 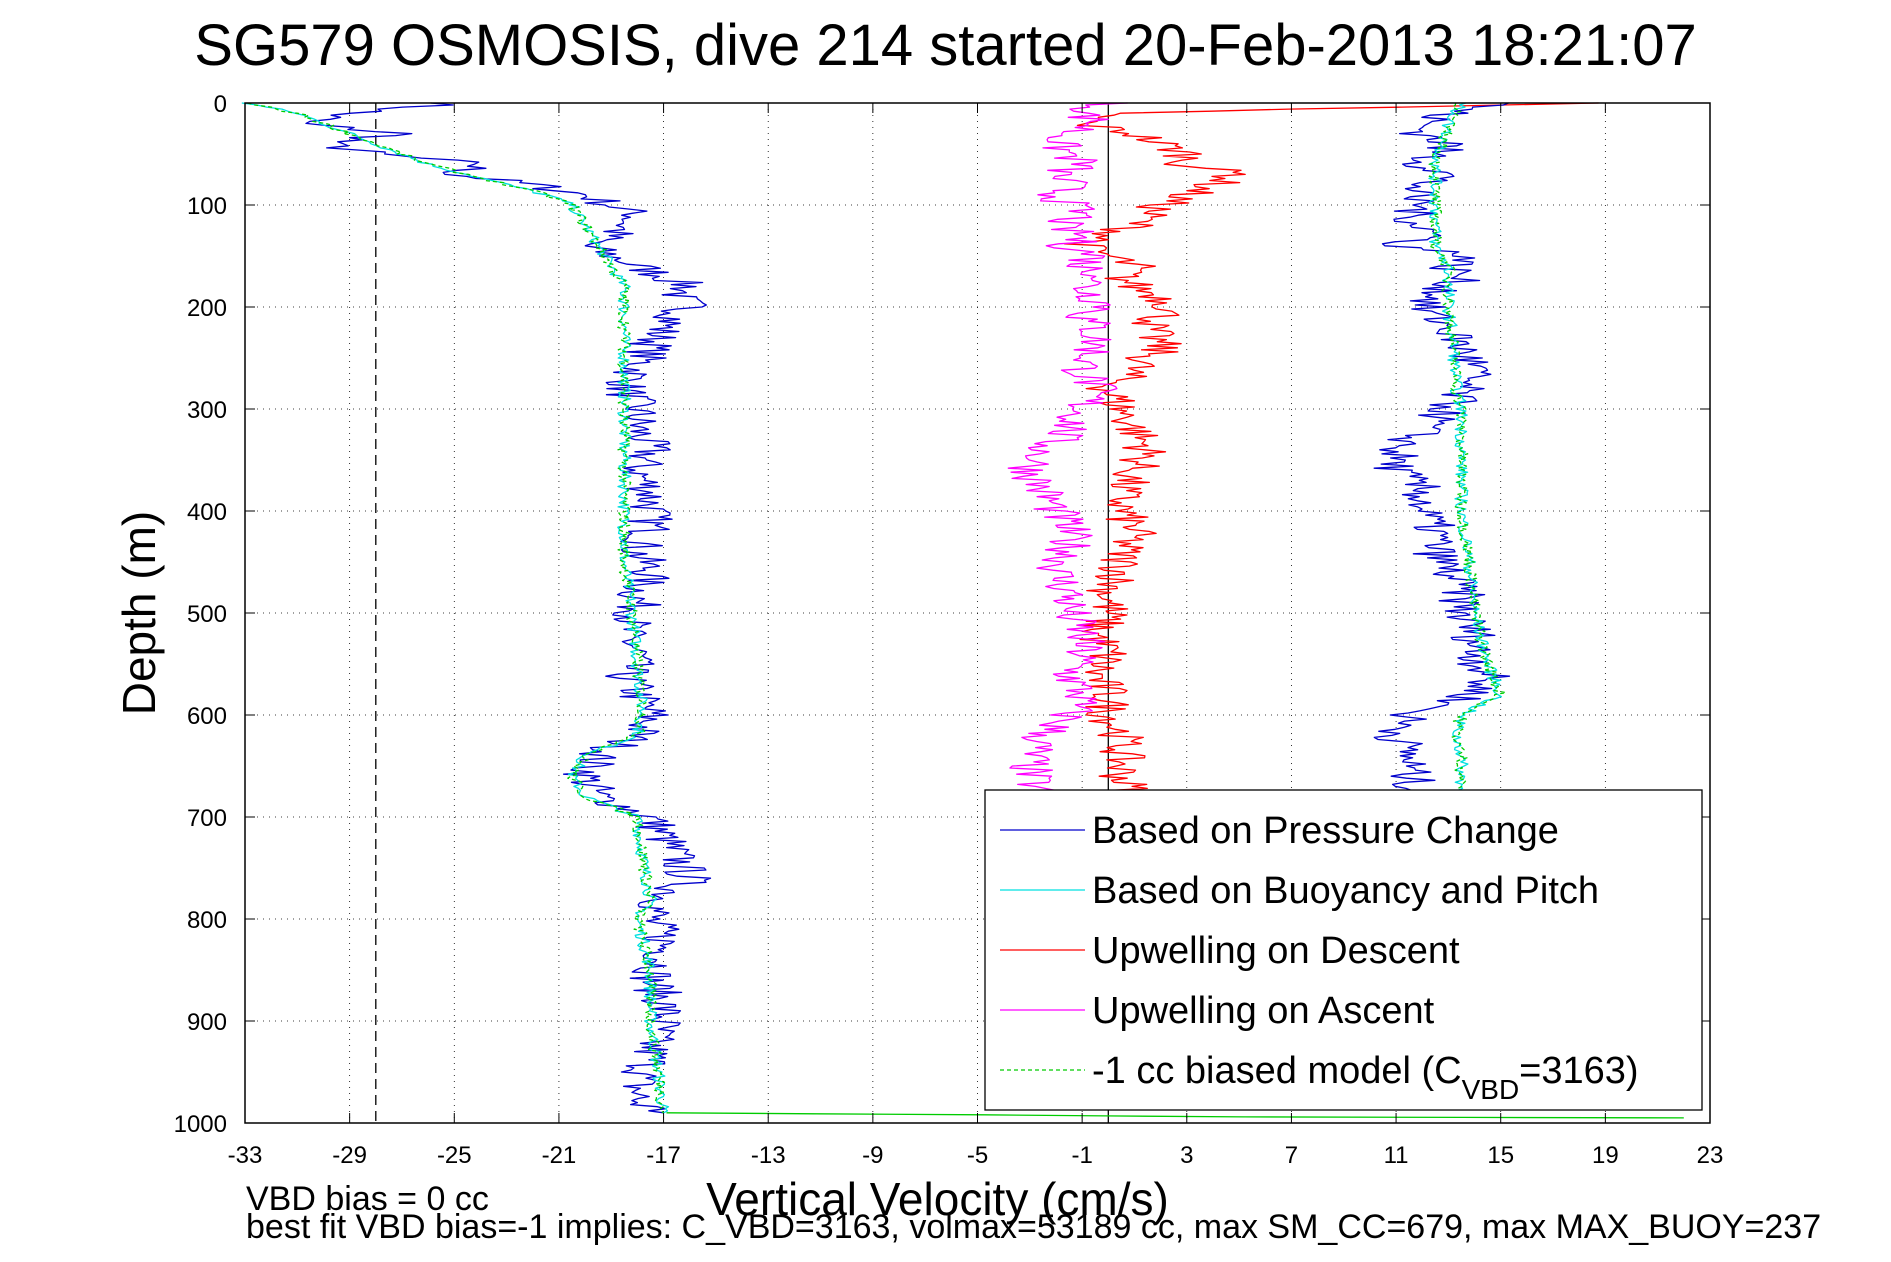 I want to click on y-tick-label: 700, so click(x=207, y=818).